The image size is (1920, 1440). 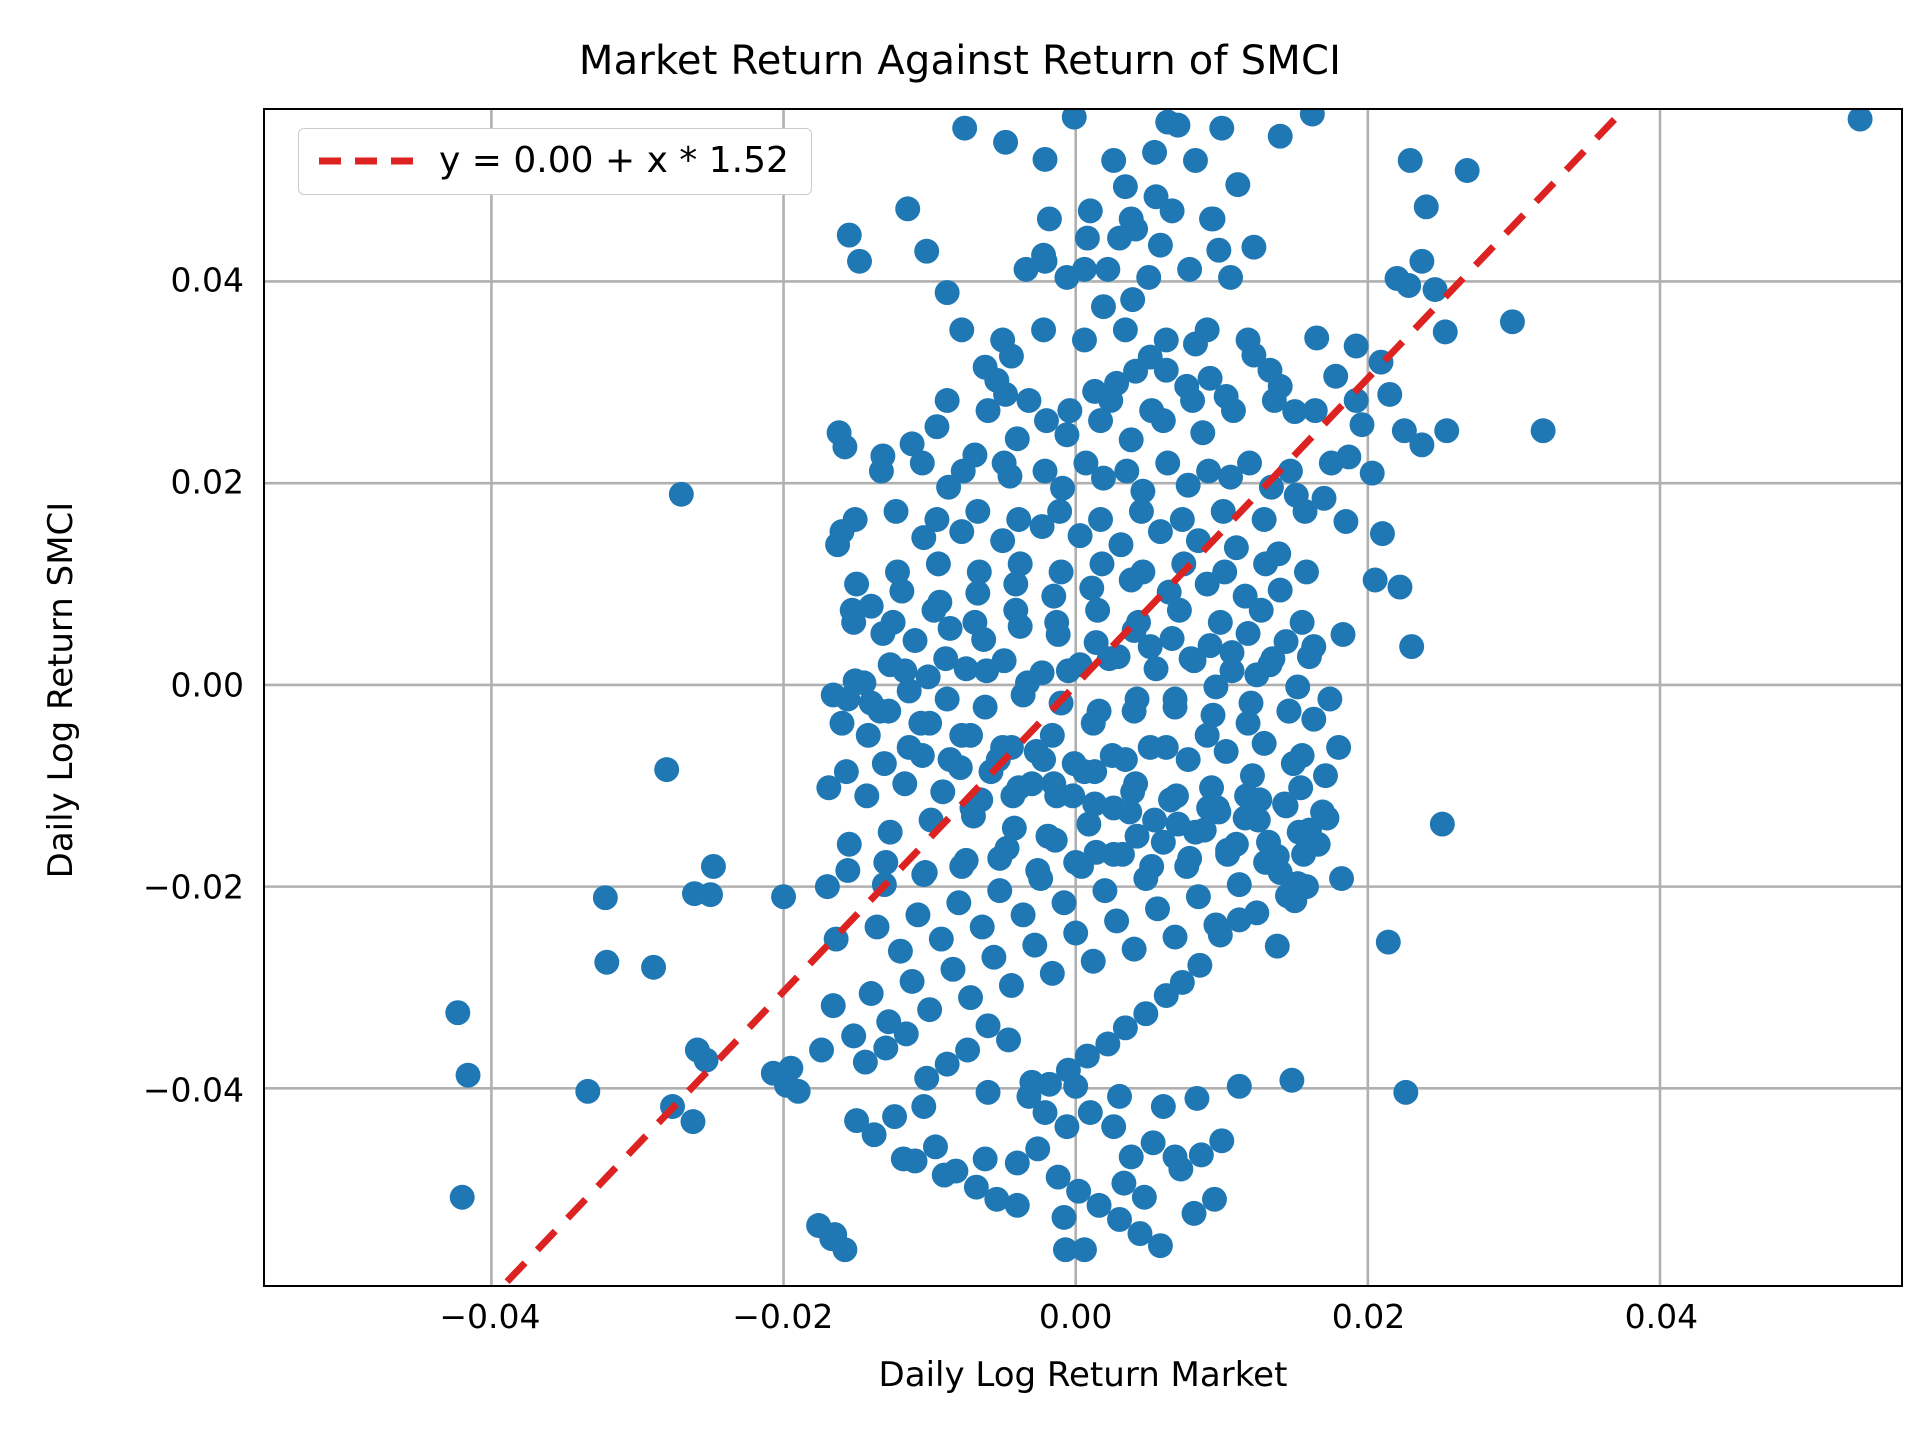 What do you see at coordinates (783, 1316) in the screenshot?
I see `x-tick-label: −0.02` at bounding box center [783, 1316].